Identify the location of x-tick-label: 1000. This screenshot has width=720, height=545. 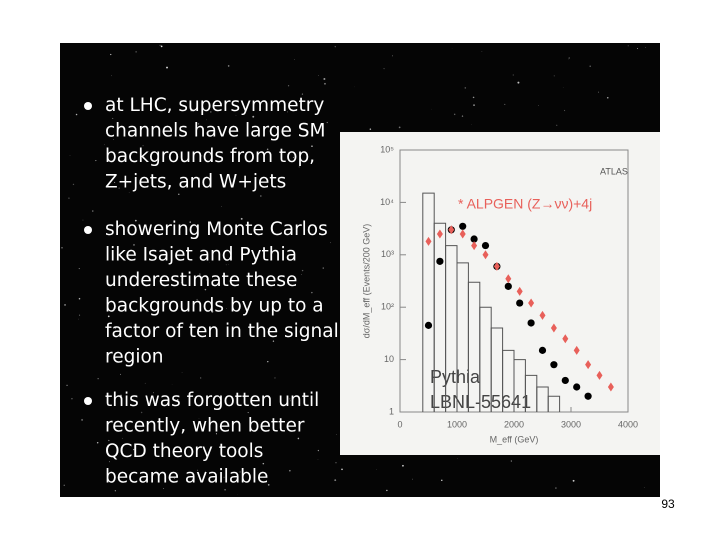
(457, 424).